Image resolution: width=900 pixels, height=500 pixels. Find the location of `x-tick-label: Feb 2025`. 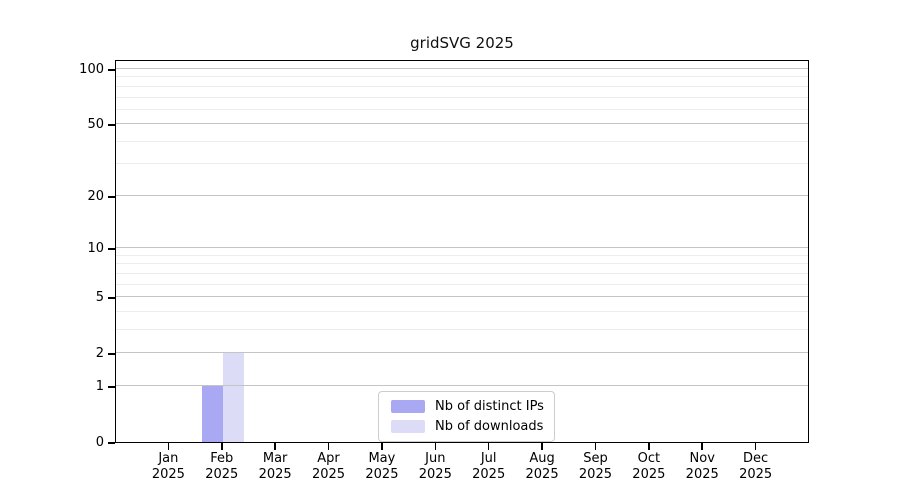

x-tick-label: Feb 2025 is located at coordinates (222, 467).